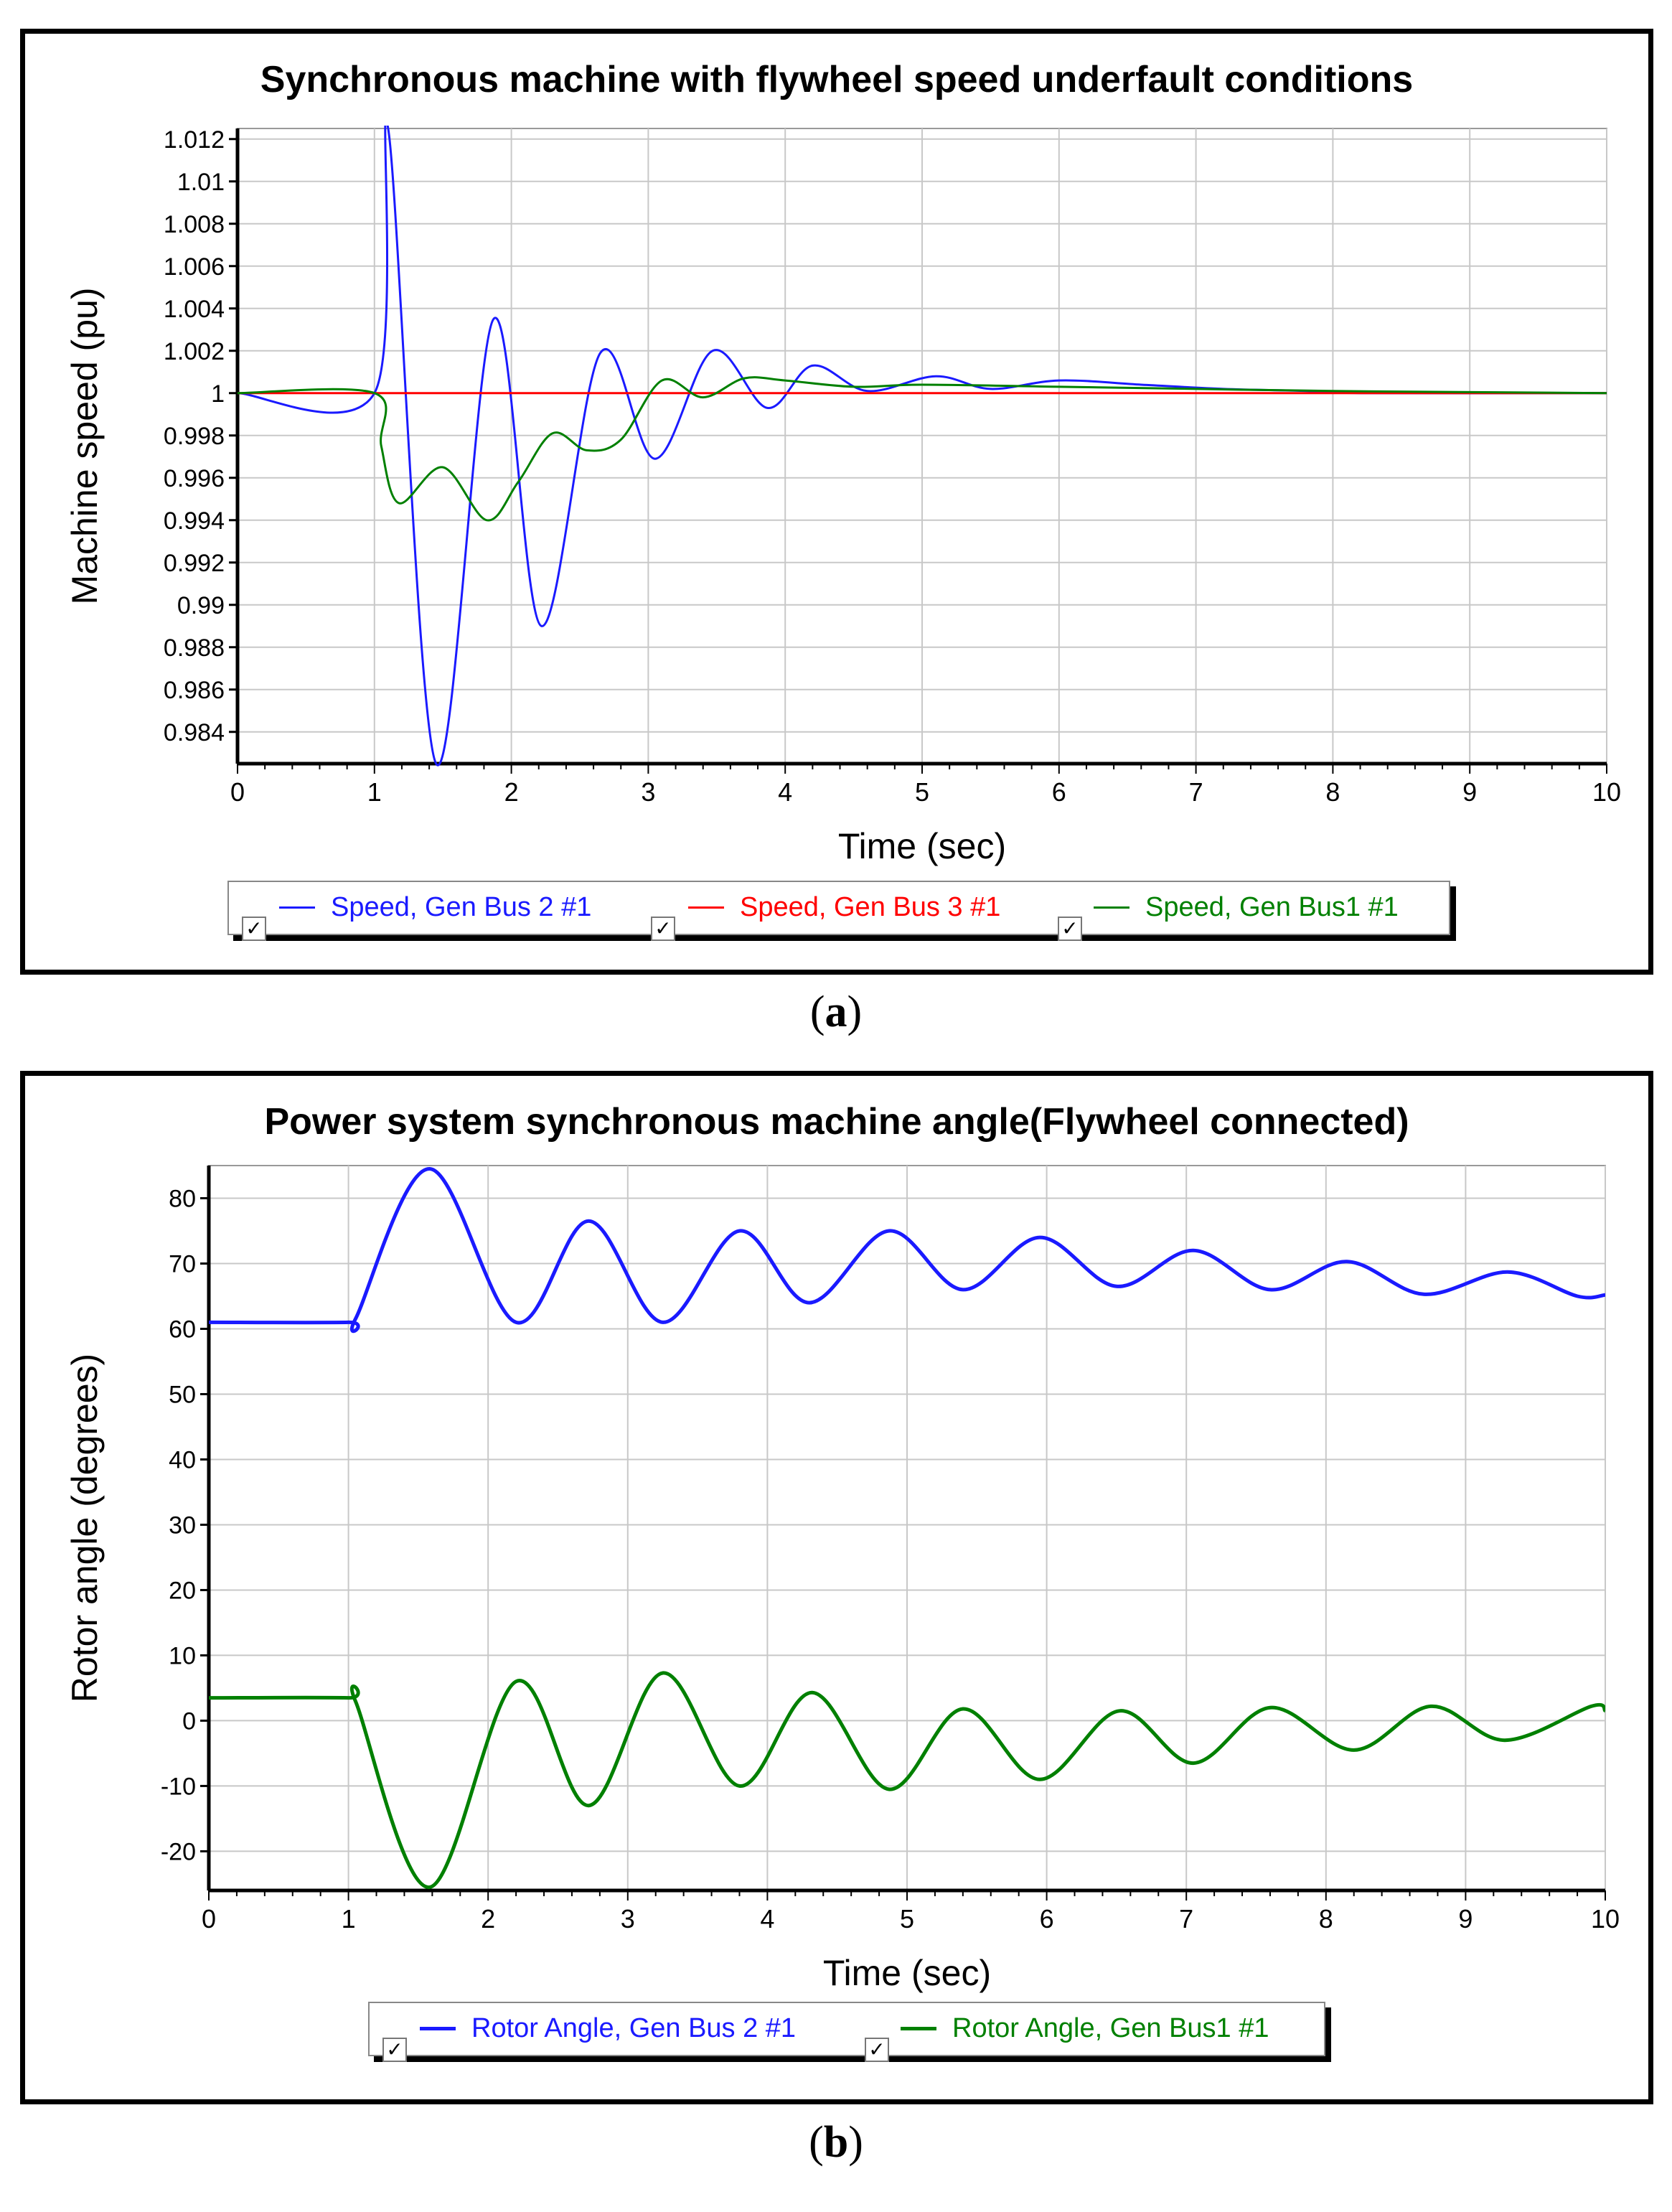 The width and height of the screenshot is (1672, 2212). What do you see at coordinates (195, 521) in the screenshot?
I see `y-tick-label: 0.994` at bounding box center [195, 521].